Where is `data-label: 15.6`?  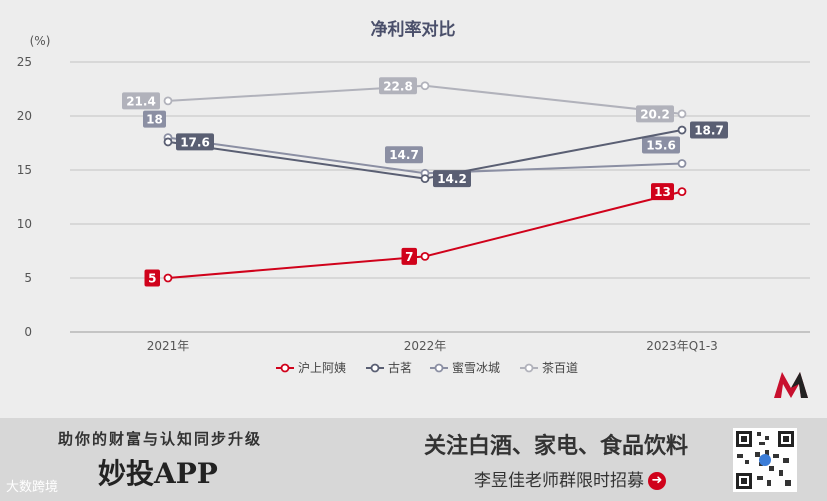
data-label: 15.6 is located at coordinates (661, 146).